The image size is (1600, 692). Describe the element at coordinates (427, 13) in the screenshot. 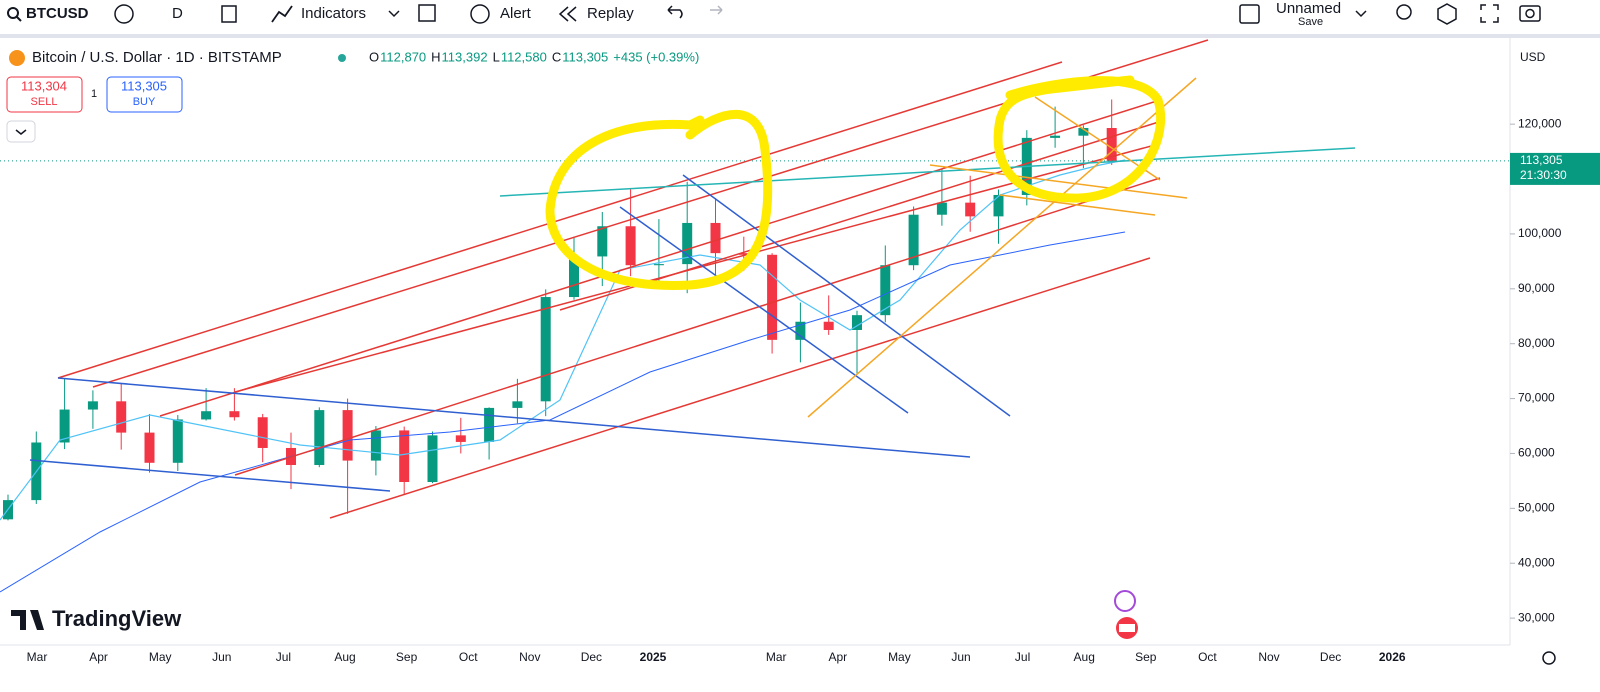

I see `layouts-icon` at that location.